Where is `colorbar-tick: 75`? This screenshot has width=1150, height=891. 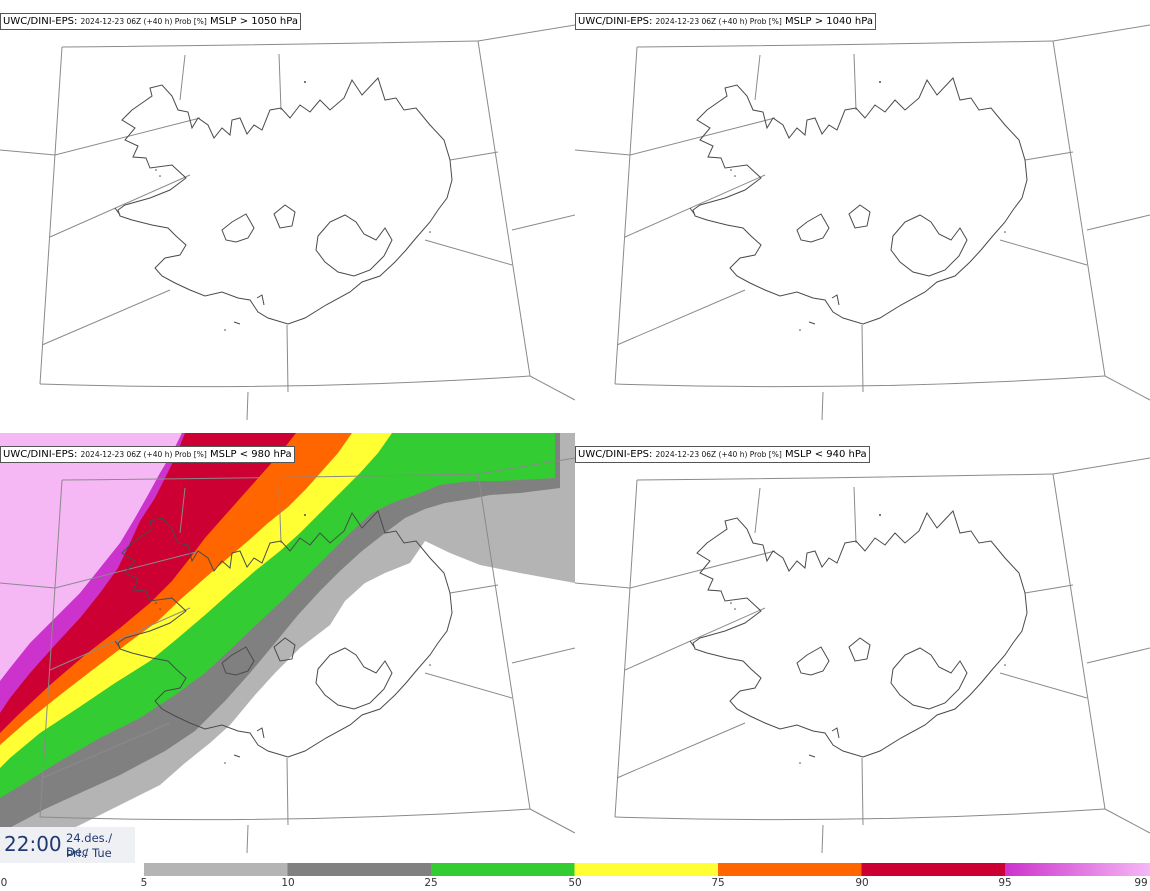 colorbar-tick: 75 is located at coordinates (718, 883).